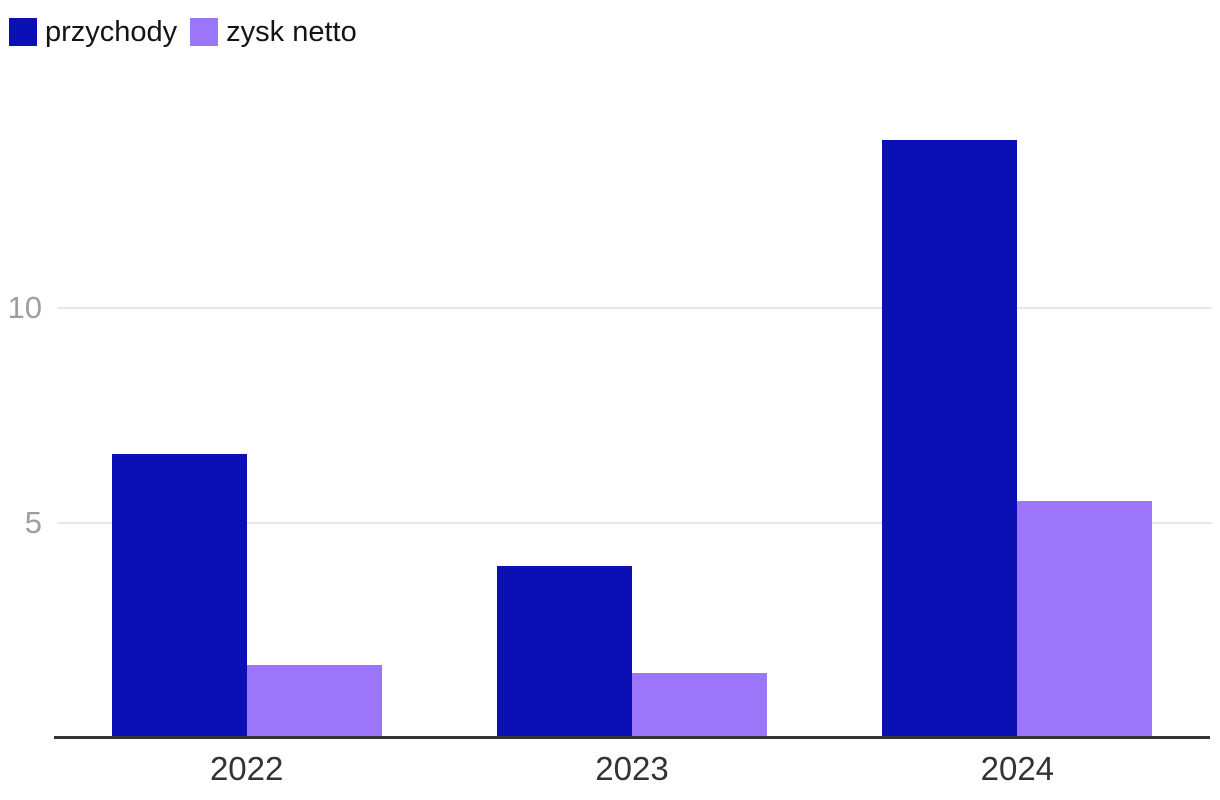  Describe the element at coordinates (183, 32) in the screenshot. I see `chart-legend: przychody zysk netto` at that location.